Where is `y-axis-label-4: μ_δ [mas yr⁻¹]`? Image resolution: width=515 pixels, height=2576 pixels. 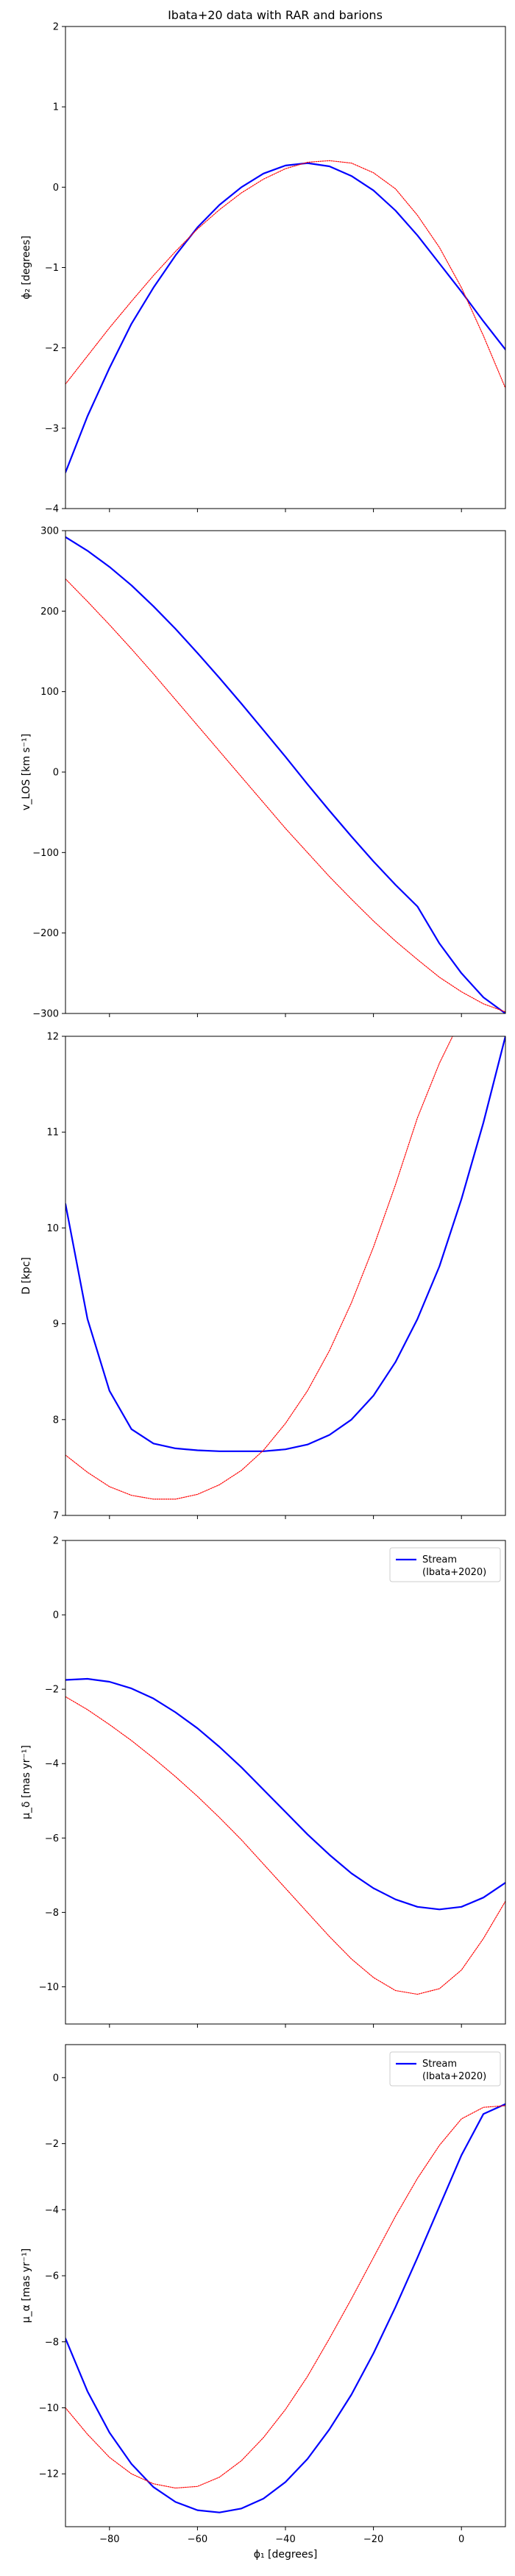
y-axis-label-4: μ_δ [mas yr⁻¹] is located at coordinates (26, 1782).